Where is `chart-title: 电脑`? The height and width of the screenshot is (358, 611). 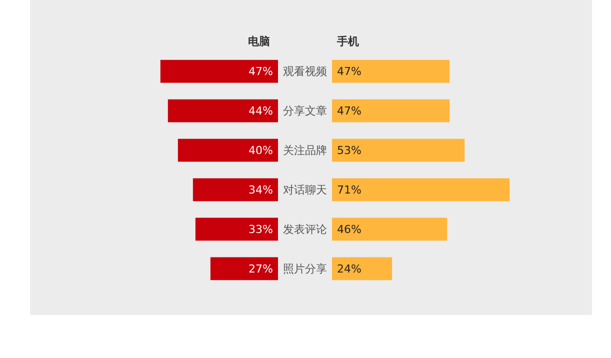 chart-title: 电脑 is located at coordinates (259, 41).